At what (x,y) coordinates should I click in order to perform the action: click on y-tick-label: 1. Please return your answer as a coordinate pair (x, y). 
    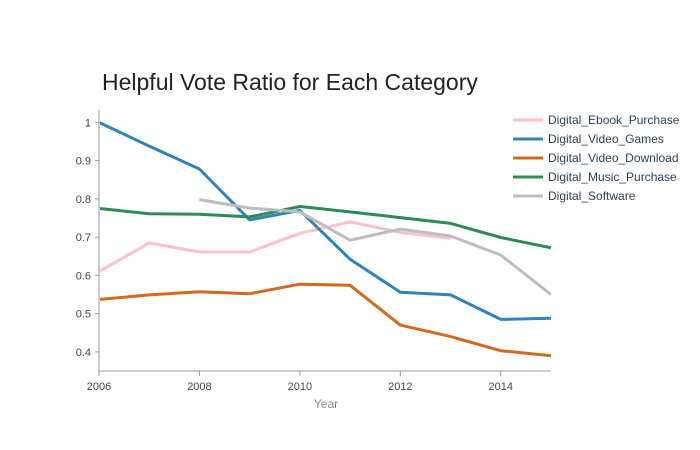
    Looking at the image, I should click on (88, 123).